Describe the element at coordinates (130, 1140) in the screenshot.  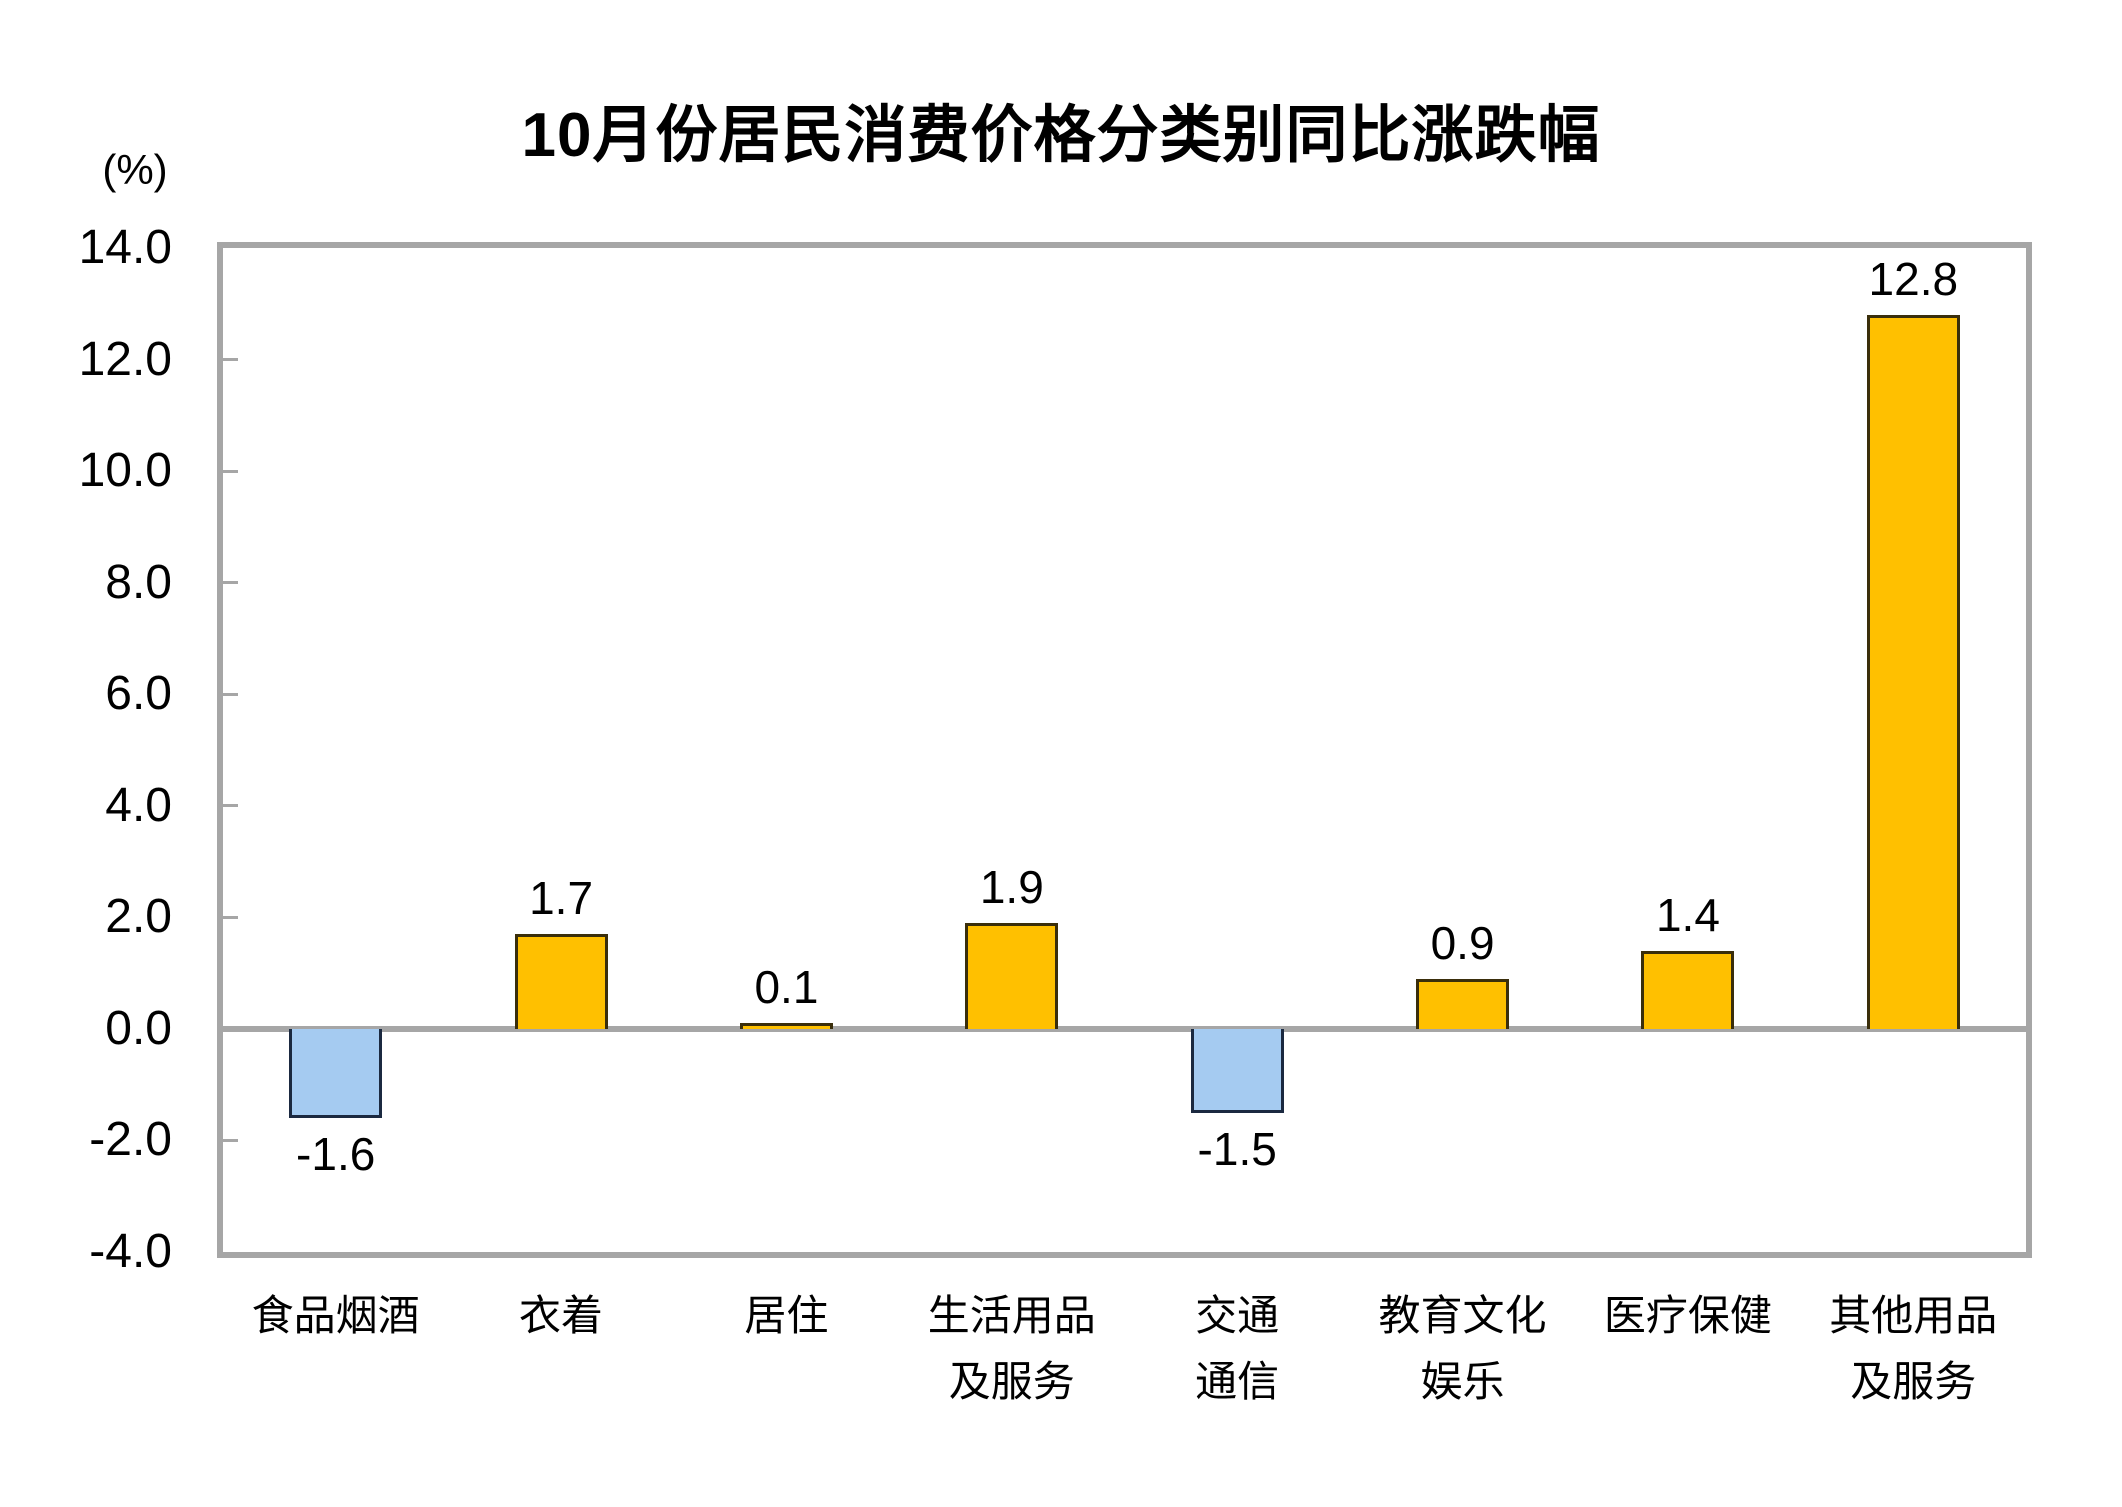
I see `y-tick-label: -2.0` at that location.